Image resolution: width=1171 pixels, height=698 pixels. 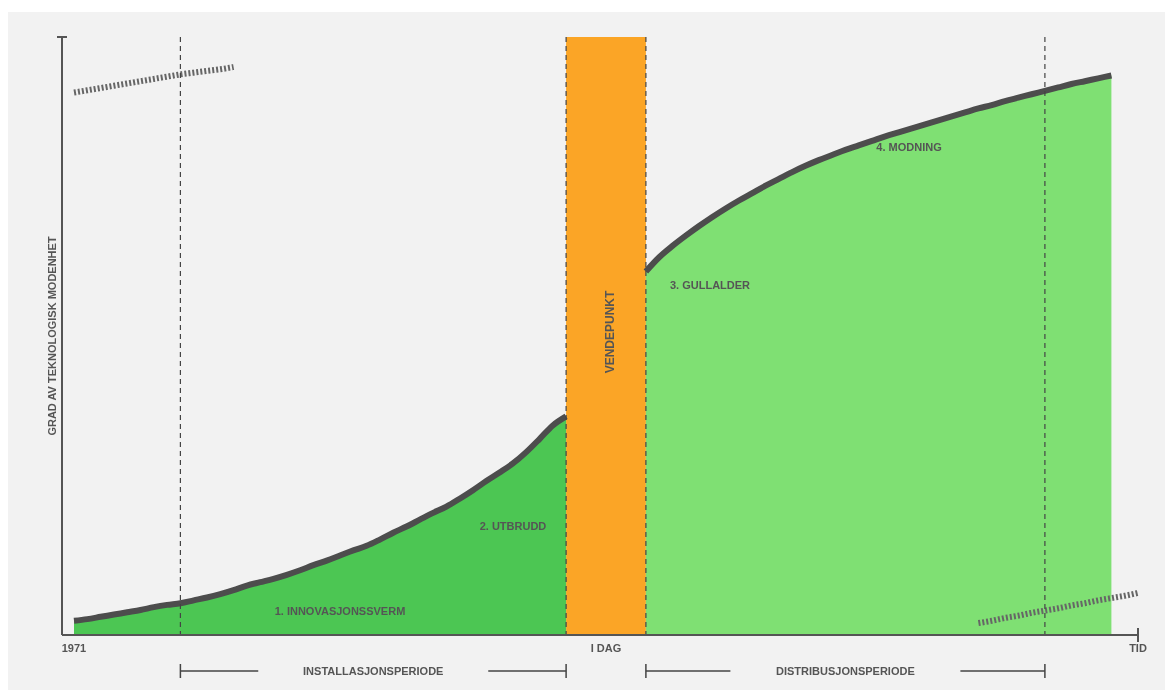 I want to click on annotation: VENDEPUNKT, so click(x=610, y=332).